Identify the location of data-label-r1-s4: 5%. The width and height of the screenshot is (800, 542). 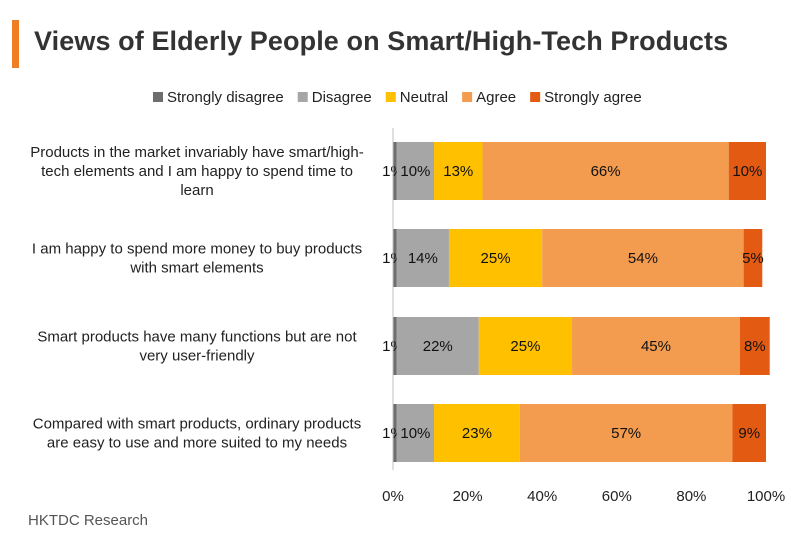
(753, 258).